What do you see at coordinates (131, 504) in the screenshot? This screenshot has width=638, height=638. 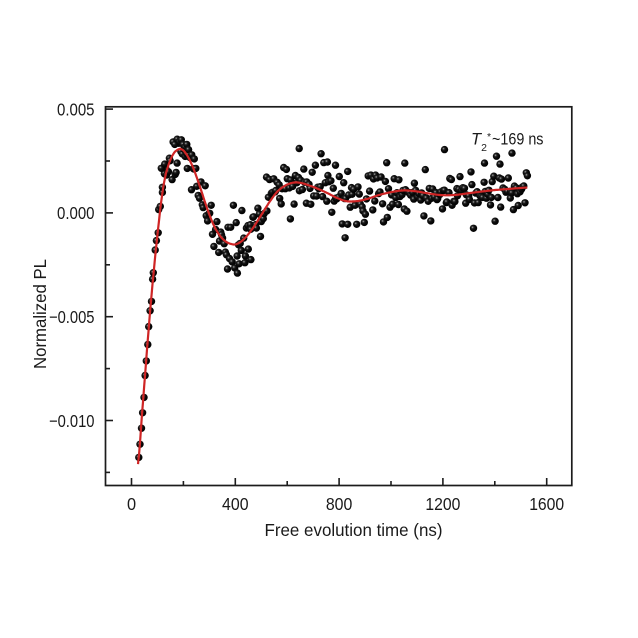 I see `svg-text: 0` at bounding box center [131, 504].